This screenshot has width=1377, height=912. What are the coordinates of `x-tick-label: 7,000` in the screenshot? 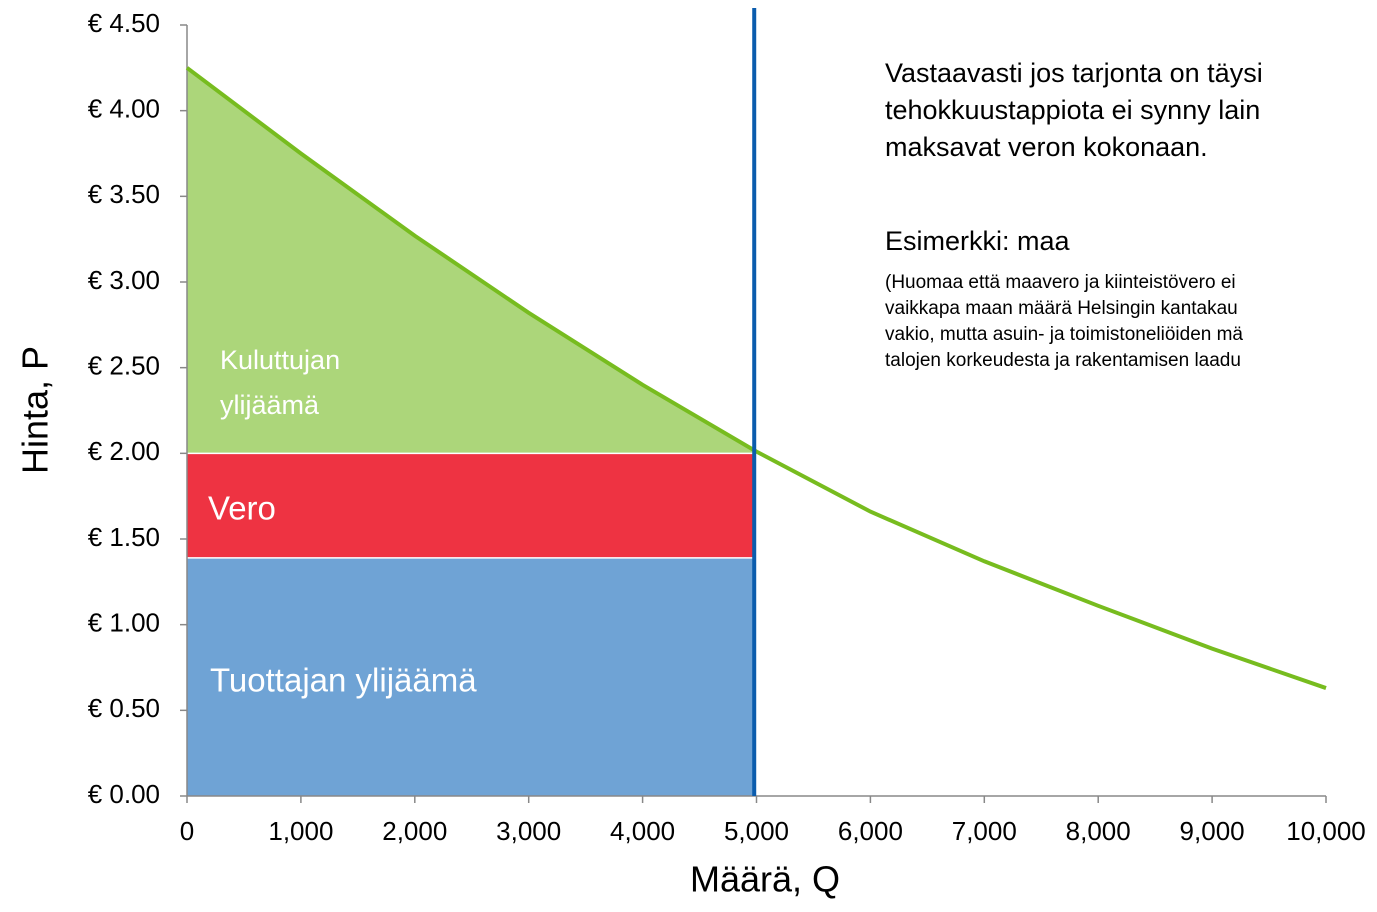 It's located at (984, 831).